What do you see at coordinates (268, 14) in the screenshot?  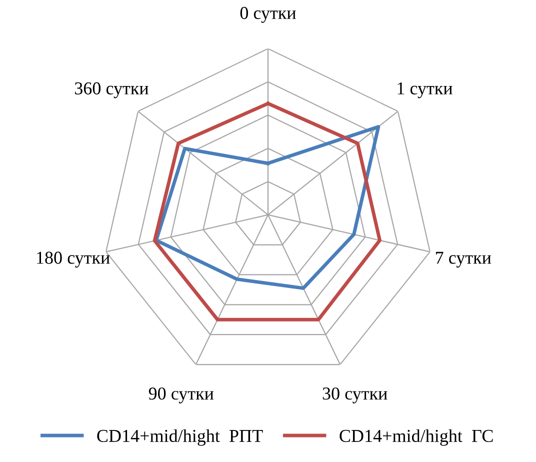 I see `spoke-label: 0 сутки` at bounding box center [268, 14].